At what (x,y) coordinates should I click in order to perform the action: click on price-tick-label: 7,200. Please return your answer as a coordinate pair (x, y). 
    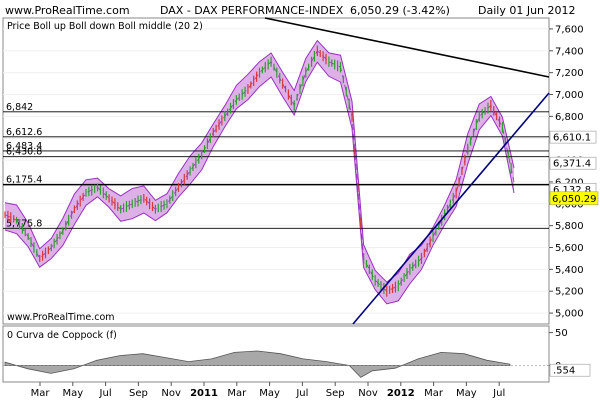
    Looking at the image, I should click on (569, 73).